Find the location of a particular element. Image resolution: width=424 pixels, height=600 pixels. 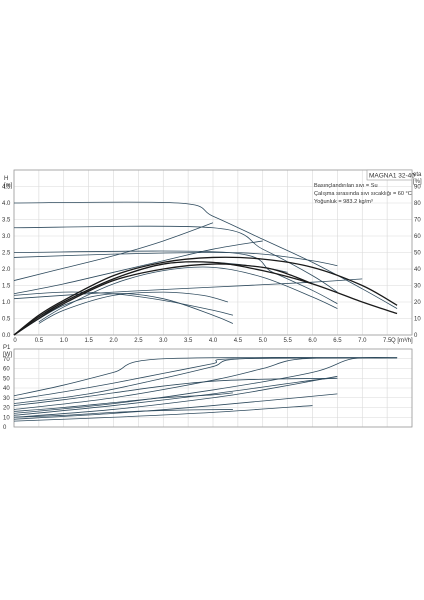

q-tick-label: 6.0 is located at coordinates (312, 341).